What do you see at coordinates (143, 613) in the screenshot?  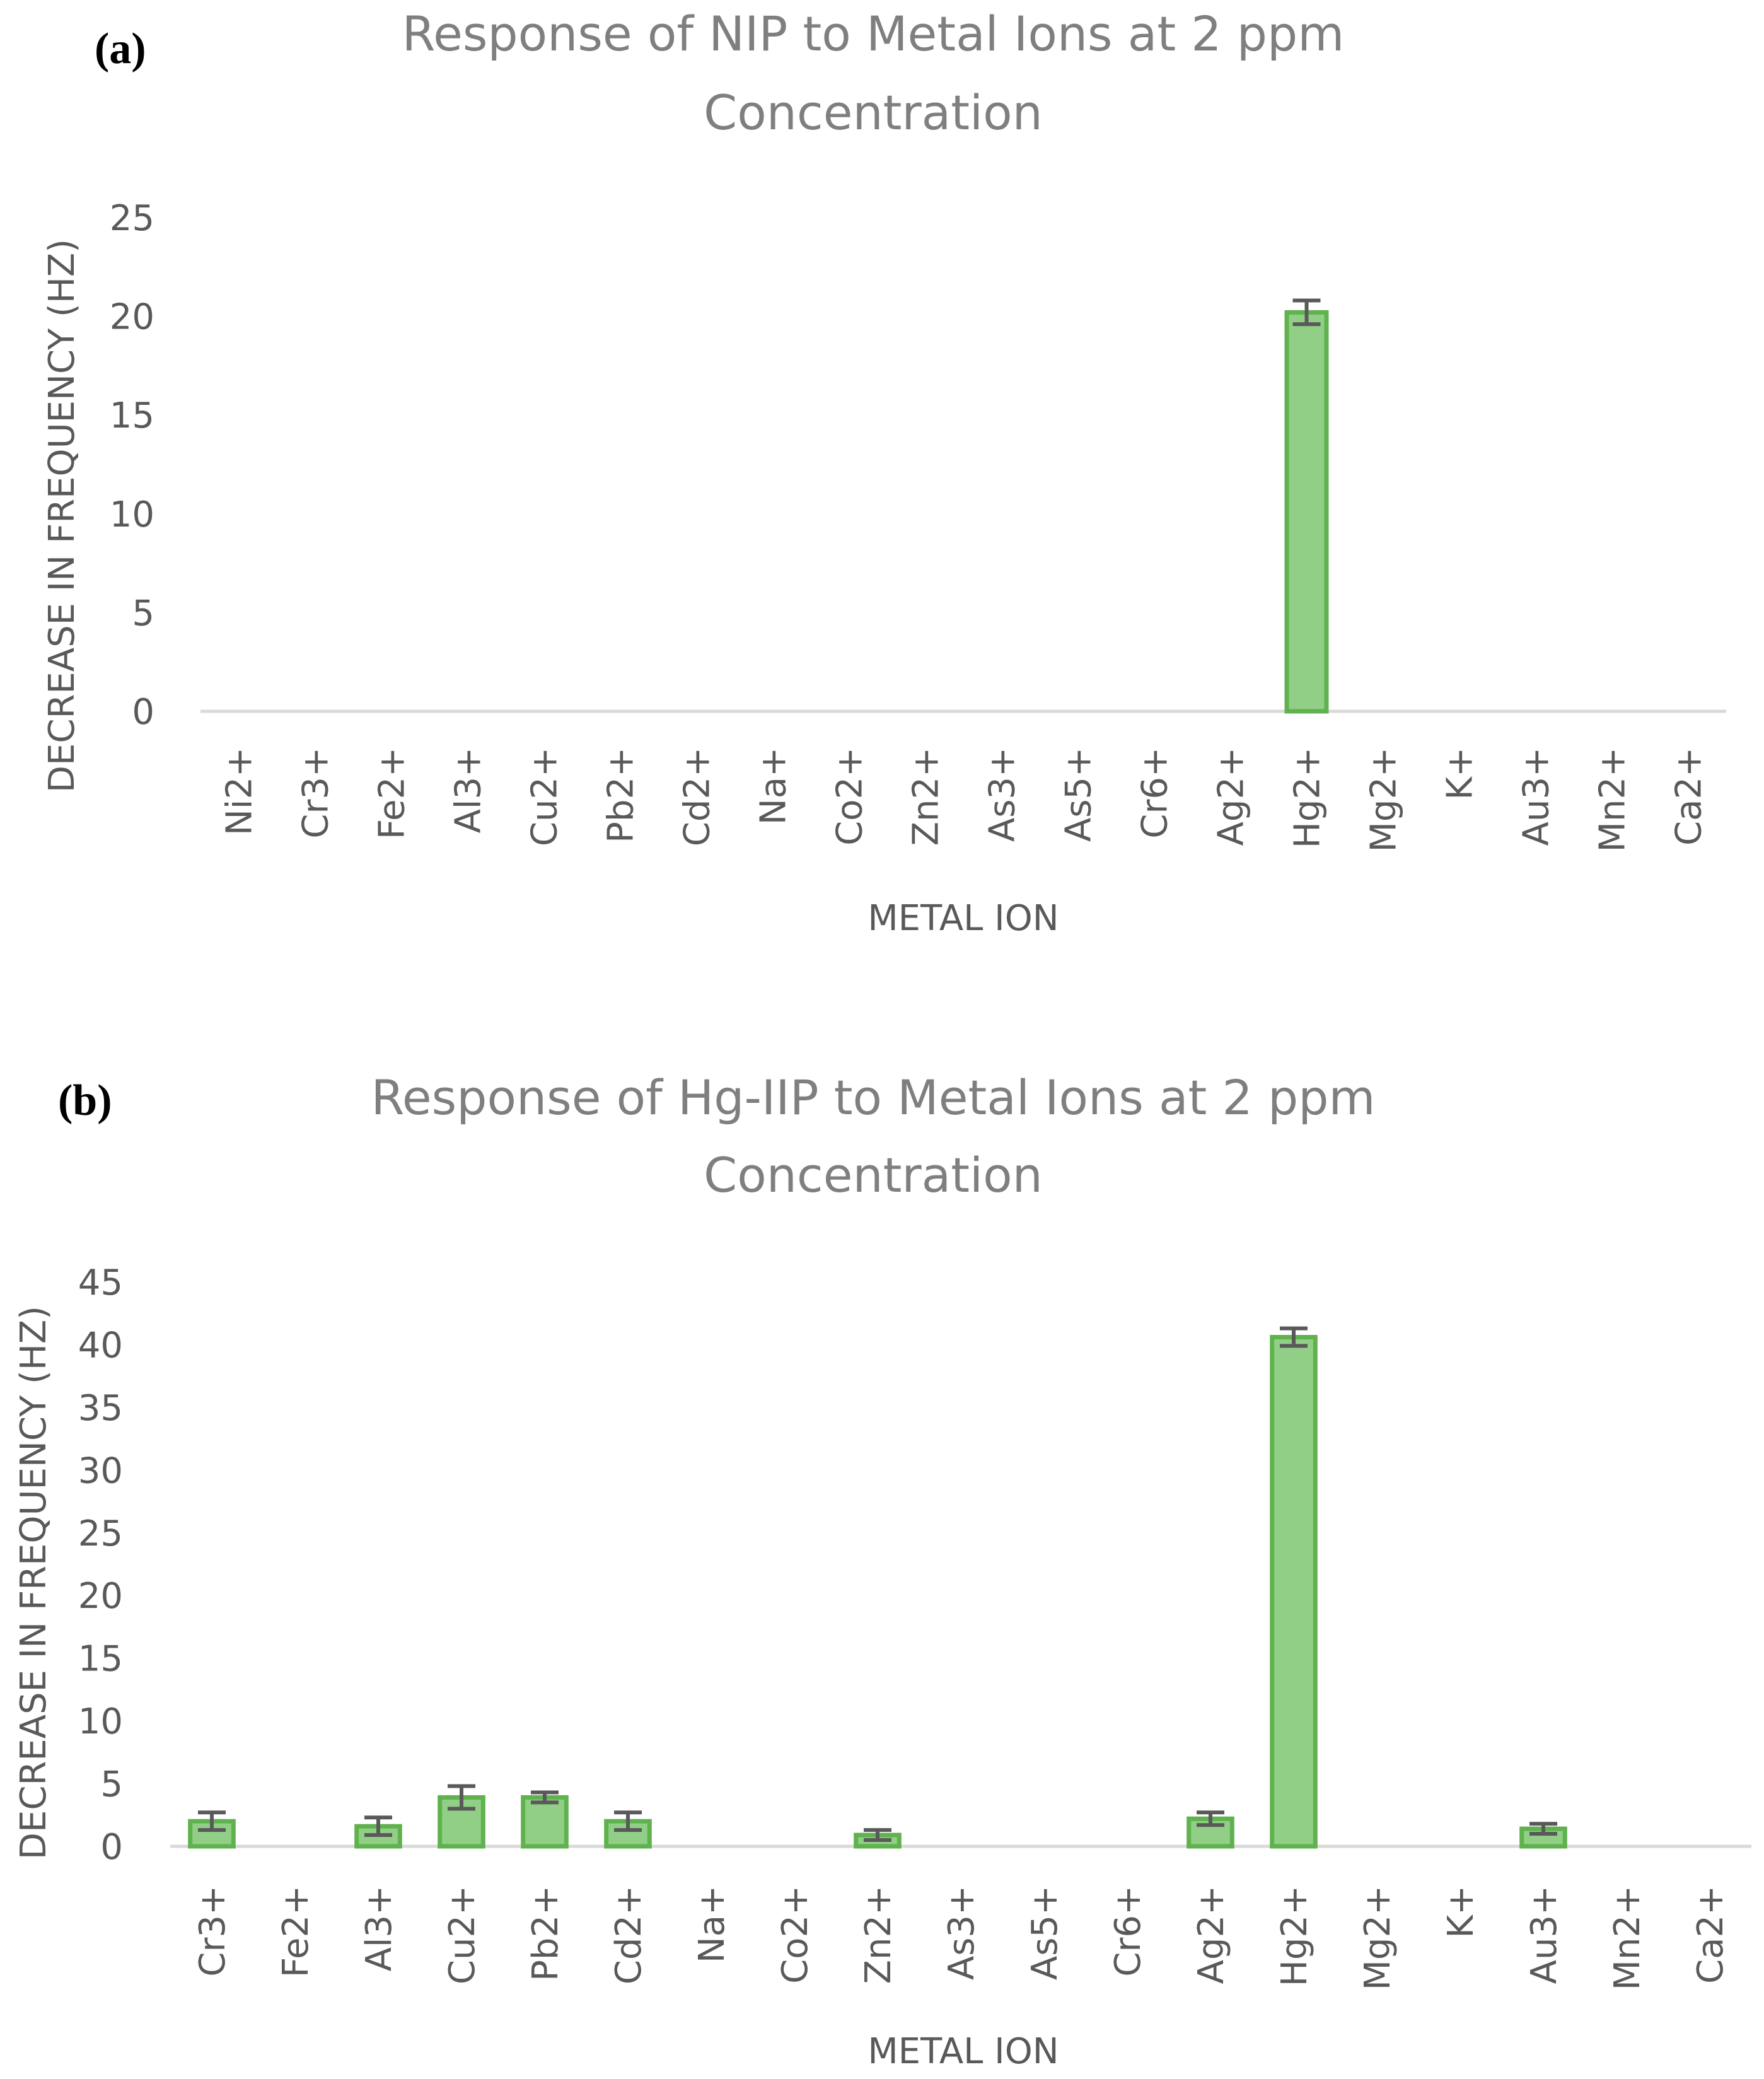 I see `y-tick-label-a: 5` at bounding box center [143, 613].